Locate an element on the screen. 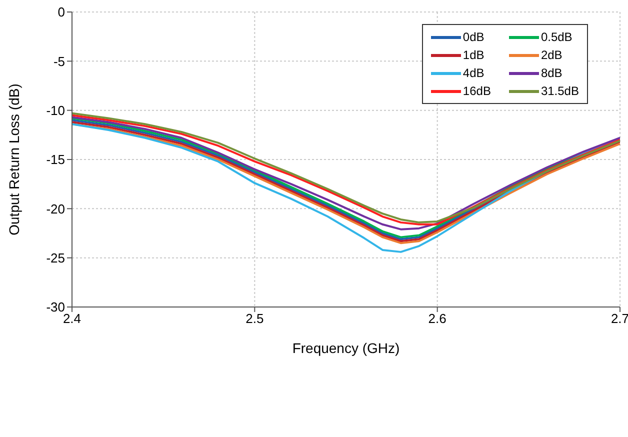 This screenshot has width=628, height=437. x-tick-label: 2.6 is located at coordinates (437, 318).